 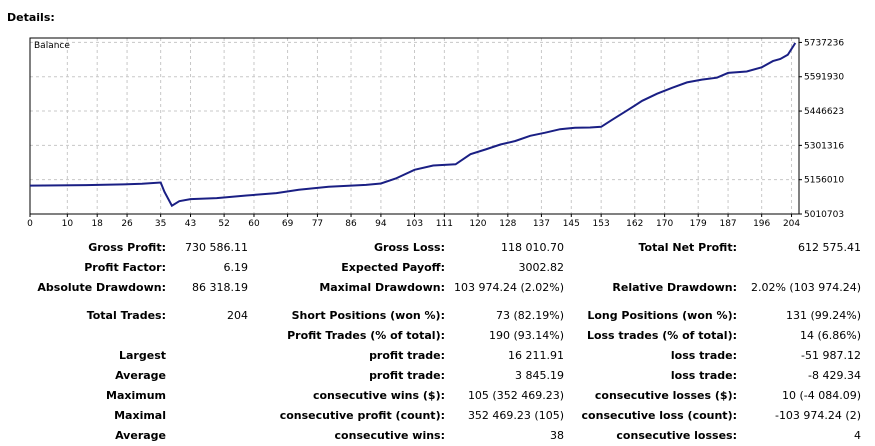 What do you see at coordinates (515, 415) in the screenshot?
I see `stat-value: 352 469.23 (105)` at bounding box center [515, 415].